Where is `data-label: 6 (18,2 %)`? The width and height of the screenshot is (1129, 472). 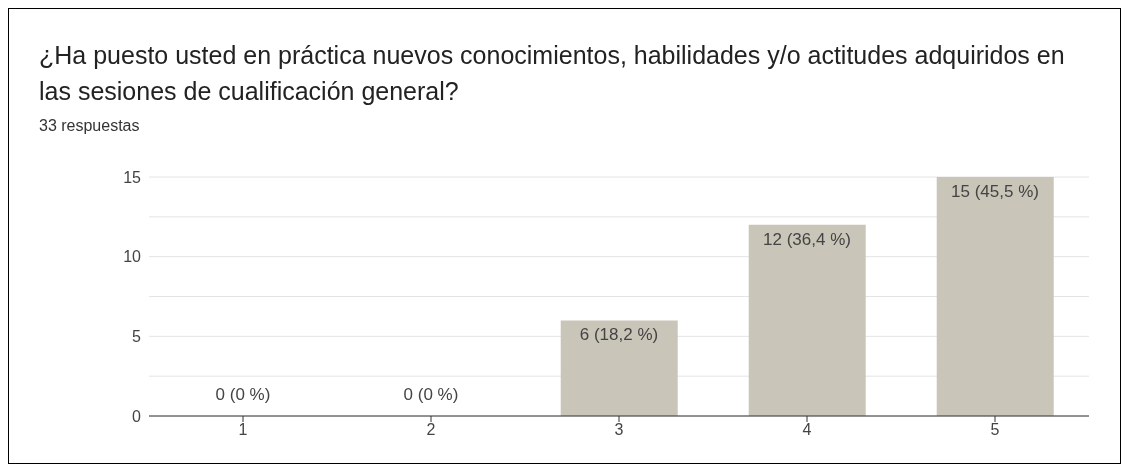
data-label: 6 (18,2 %) is located at coordinates (619, 335).